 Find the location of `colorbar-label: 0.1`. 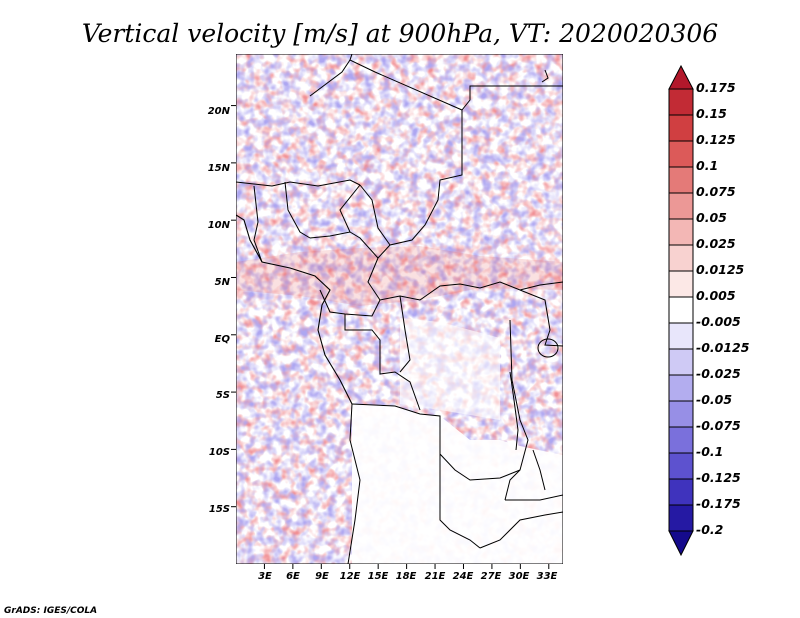

colorbar-label: 0.1 is located at coordinates (707, 165).